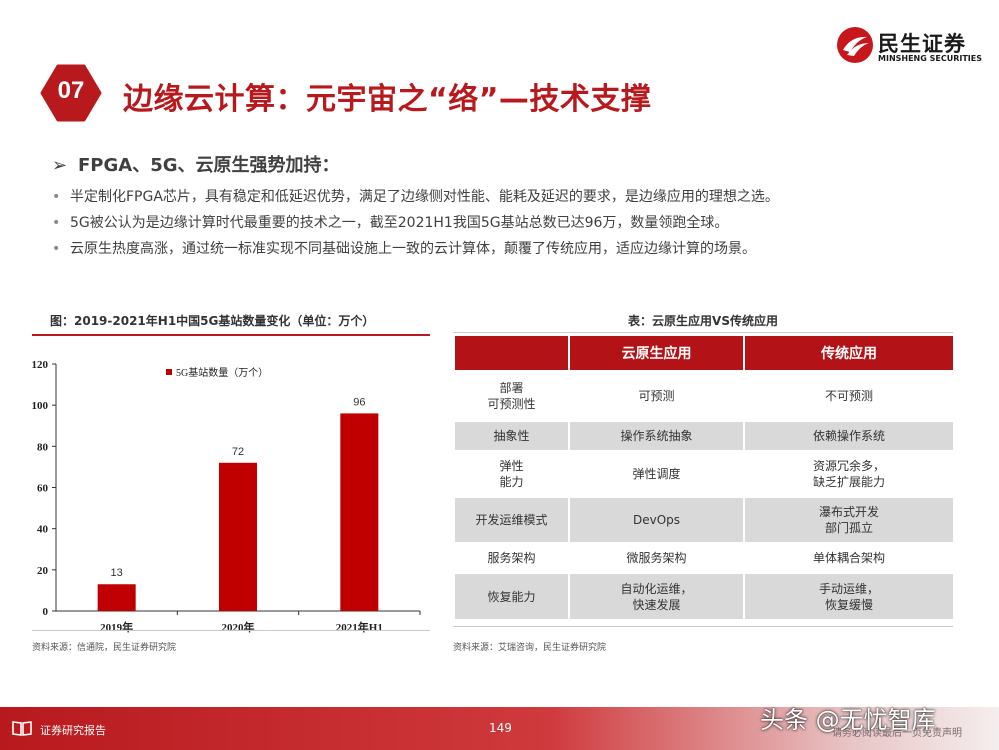  I want to click on chart-title: 图：2019-2021年H1中国5G基站数量变化（单位：万个）, so click(212, 321).